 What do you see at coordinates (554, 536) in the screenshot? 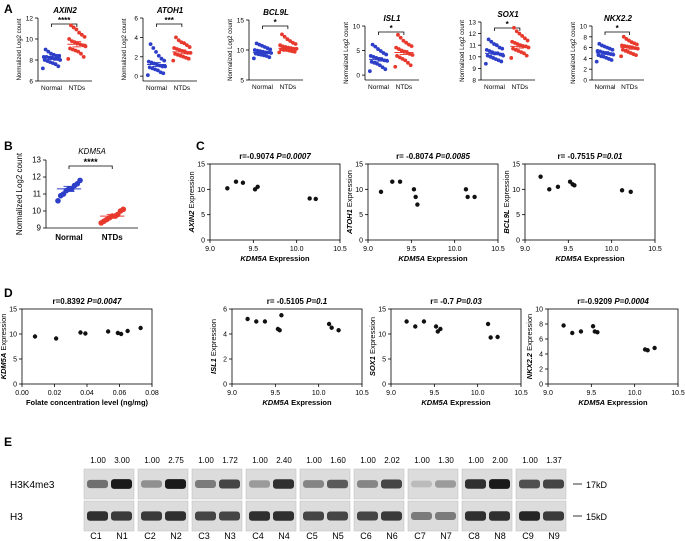
I see `lane-label-ntd: N9` at bounding box center [554, 536].